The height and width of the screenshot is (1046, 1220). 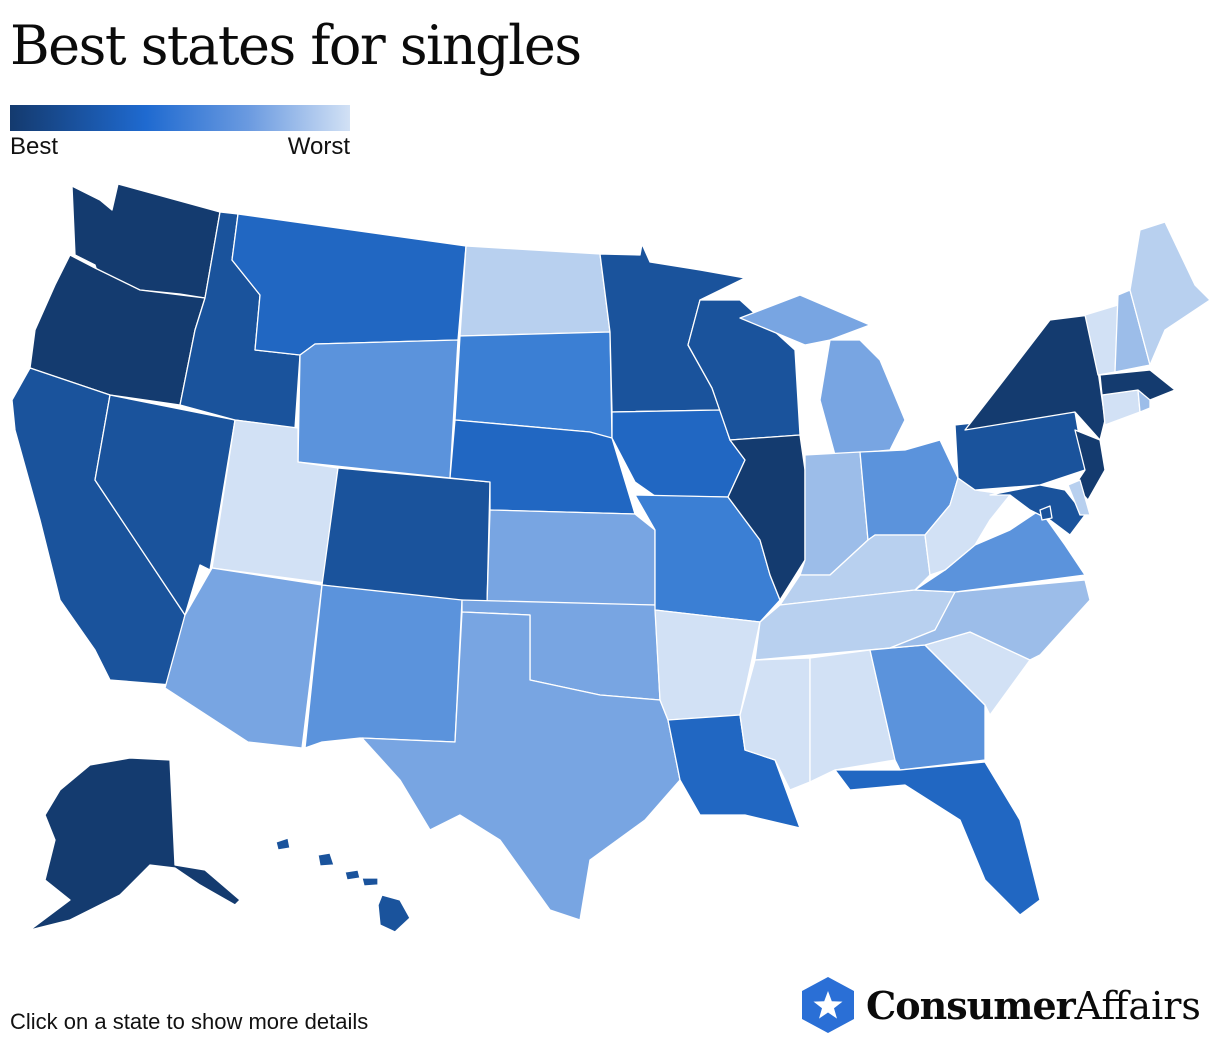 What do you see at coordinates (828, 1005) in the screenshot?
I see `star-hexagon-icon` at bounding box center [828, 1005].